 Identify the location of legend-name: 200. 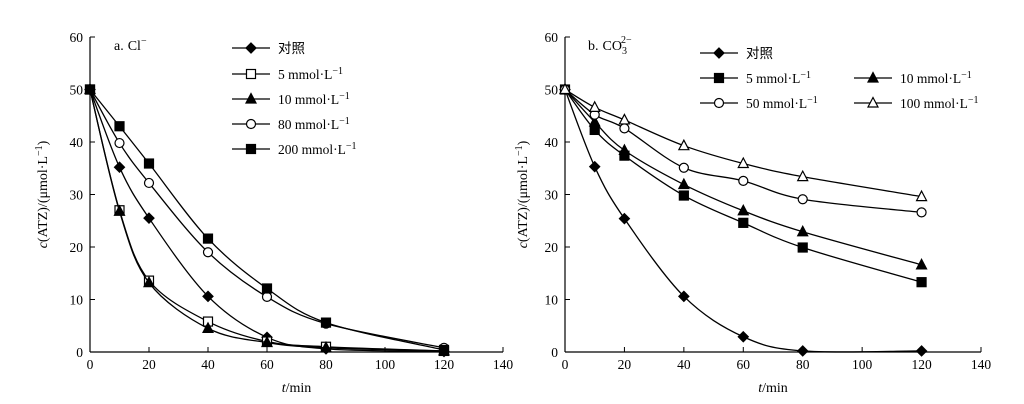
(288, 149).